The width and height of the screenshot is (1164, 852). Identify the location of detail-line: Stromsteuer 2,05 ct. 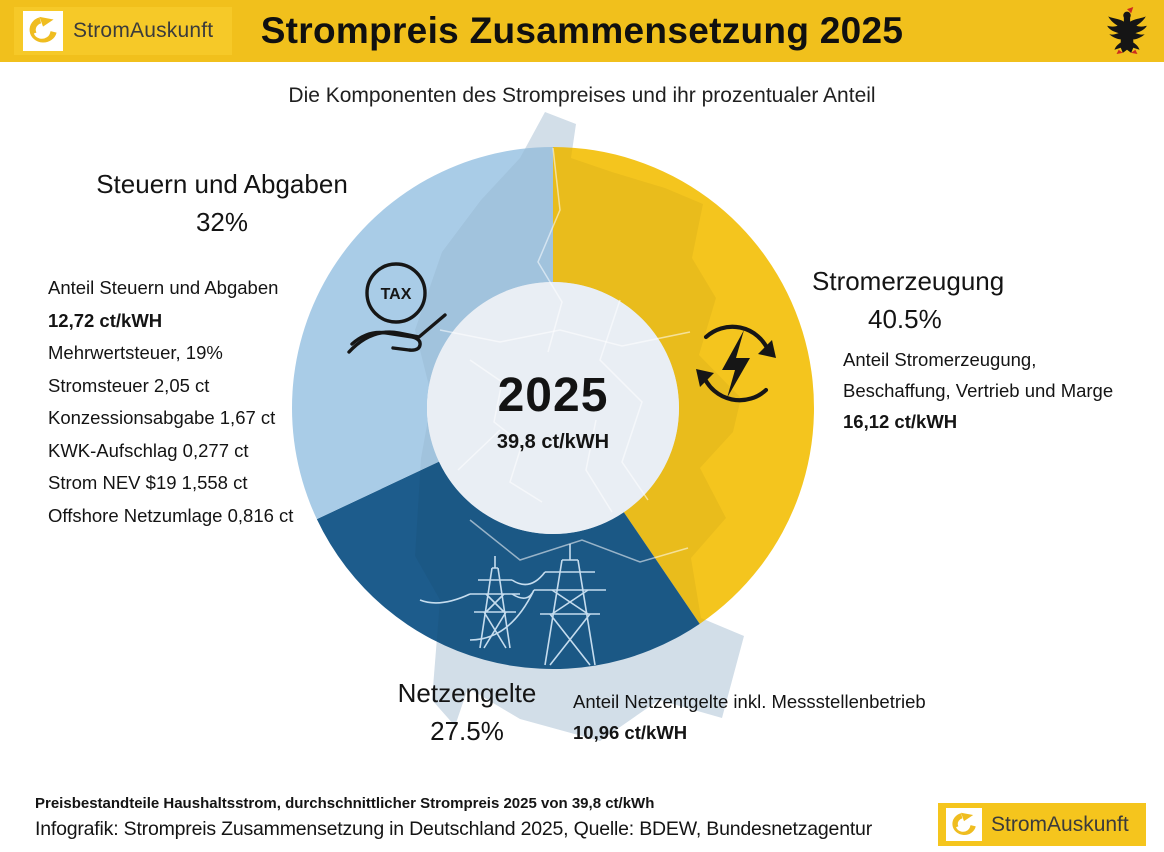
(129, 385).